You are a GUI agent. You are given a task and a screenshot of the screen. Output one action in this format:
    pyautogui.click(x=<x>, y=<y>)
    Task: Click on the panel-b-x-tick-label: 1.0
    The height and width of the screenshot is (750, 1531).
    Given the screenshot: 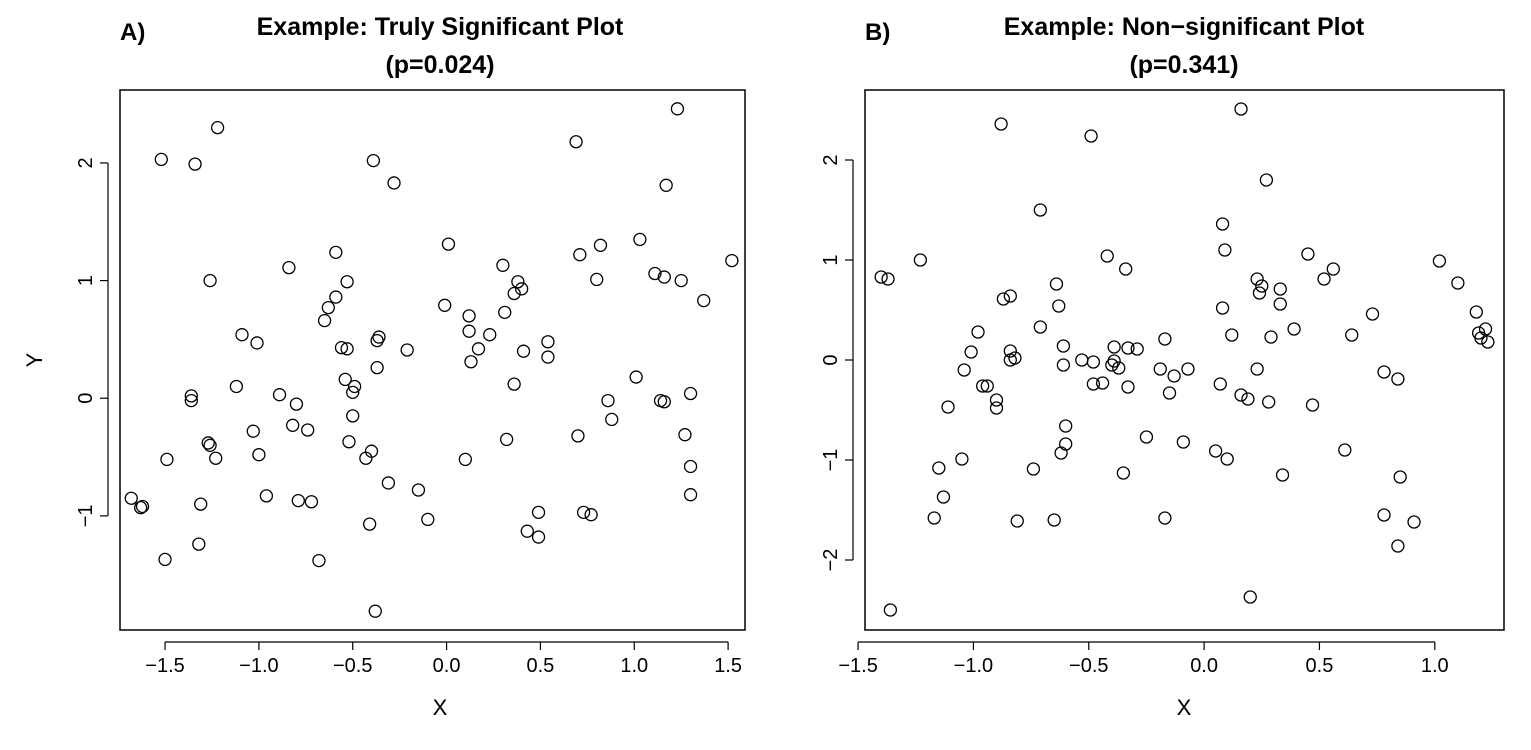 What is the action you would take?
    pyautogui.click(x=1435, y=666)
    